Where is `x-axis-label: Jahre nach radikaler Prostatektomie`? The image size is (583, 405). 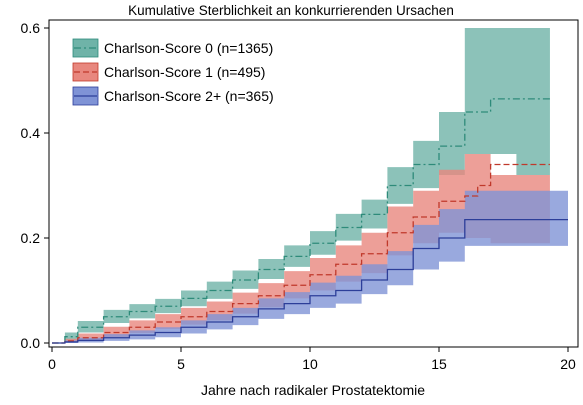 x-axis-label: Jahre nach radikaler Prostatektomie is located at coordinates (313, 390).